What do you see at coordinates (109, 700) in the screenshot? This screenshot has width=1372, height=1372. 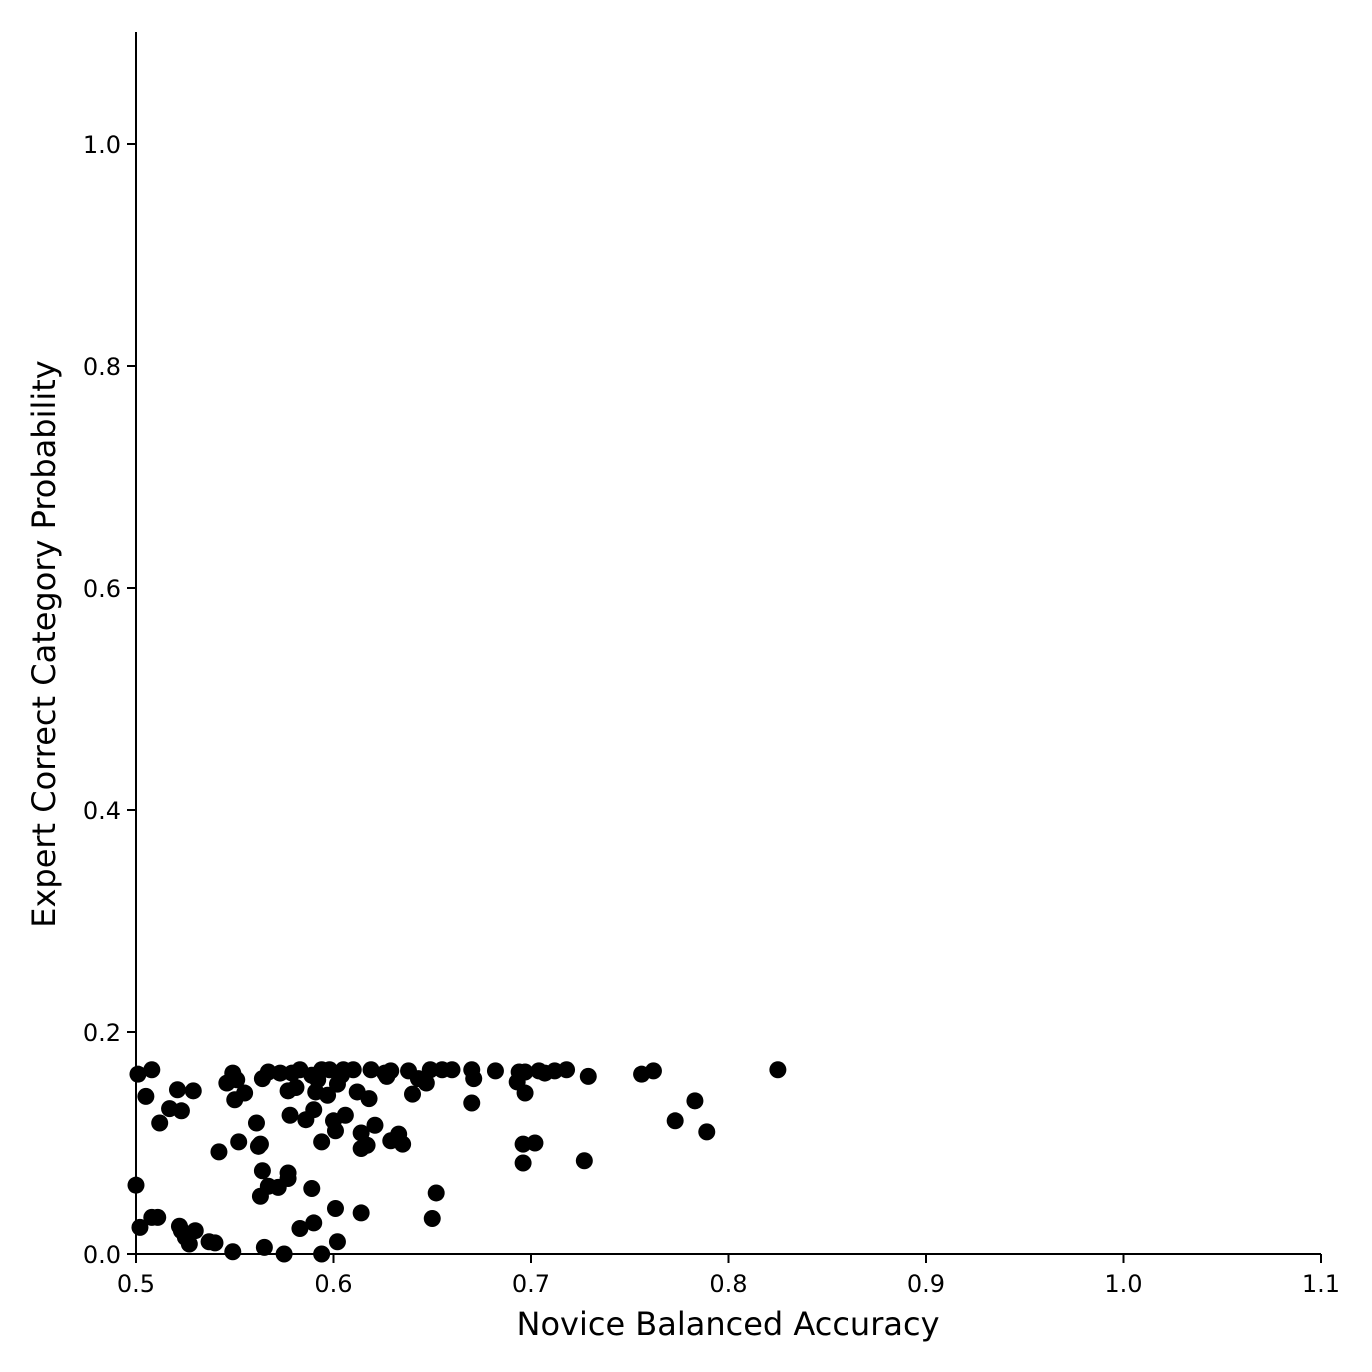 I see `y-ticks: 0.0 0.2 0.4 0.6 0.8 1.0` at bounding box center [109, 700].